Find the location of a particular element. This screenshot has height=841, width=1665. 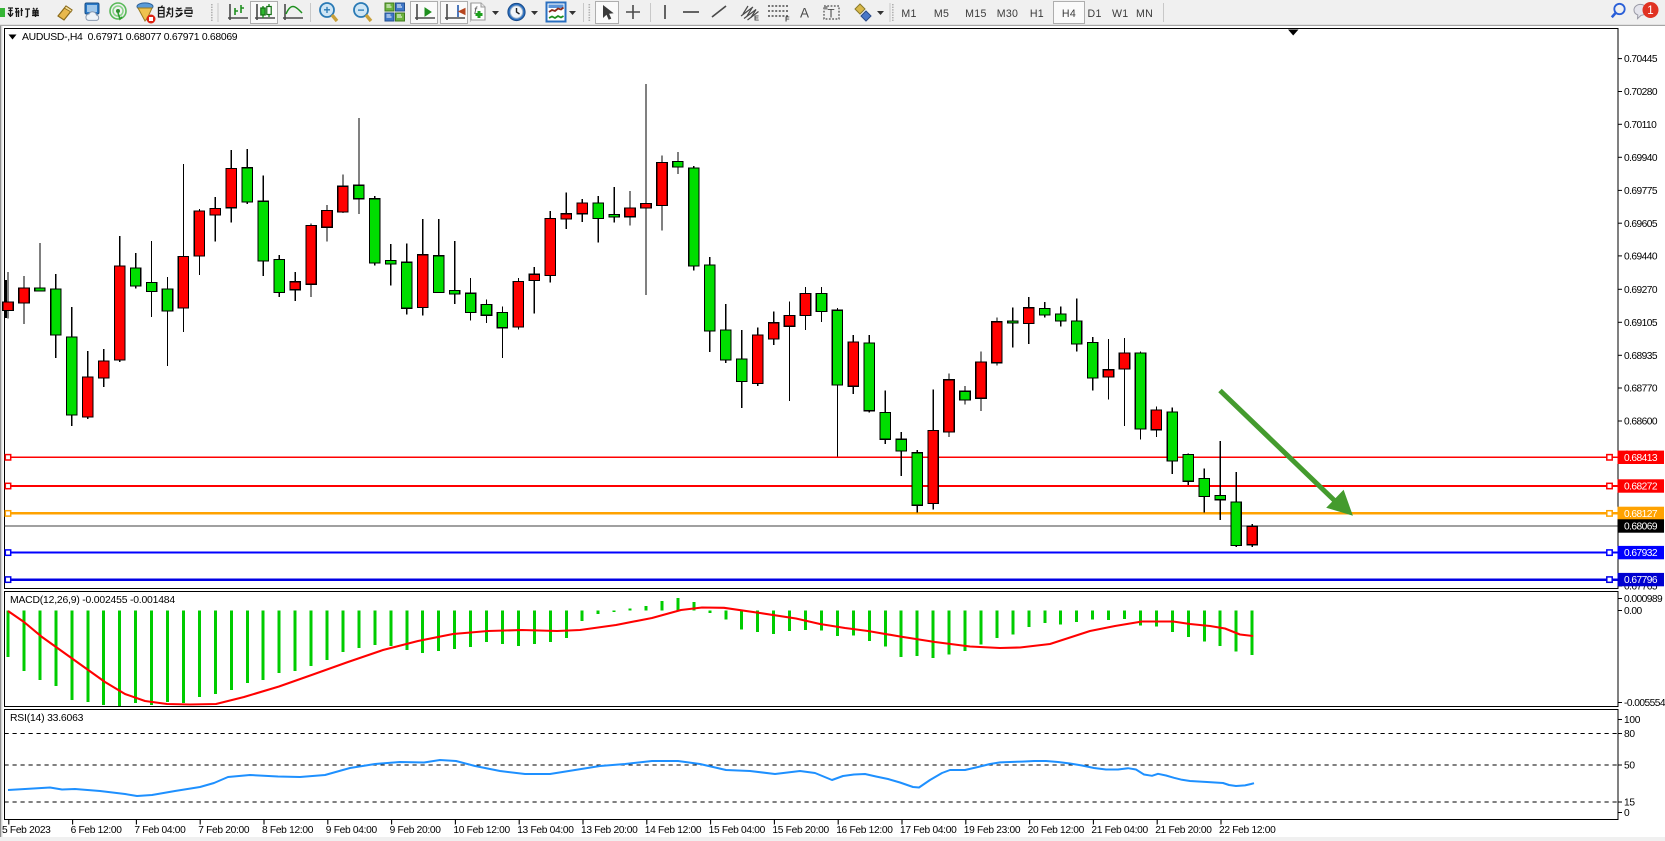

svg-text: RSI(14) 33.6063 is located at coordinates (47, 718).